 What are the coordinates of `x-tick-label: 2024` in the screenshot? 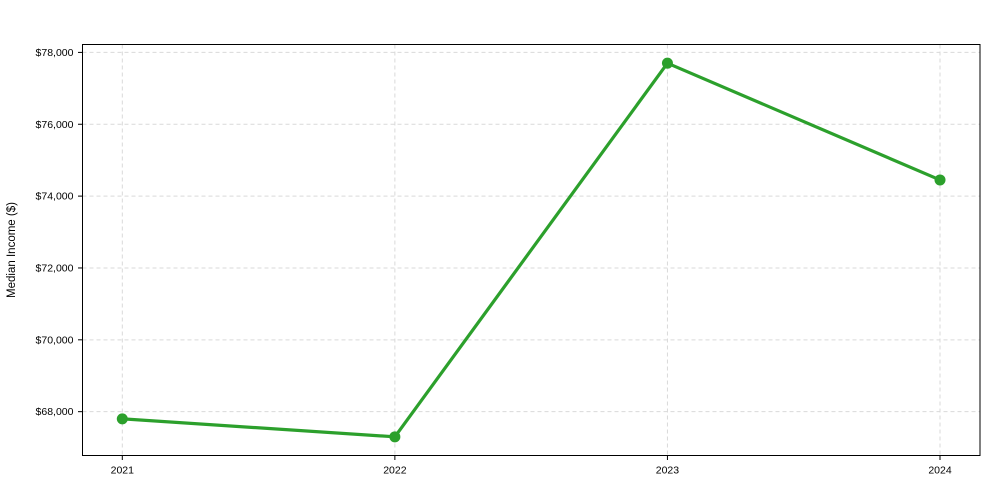 It's located at (940, 471).